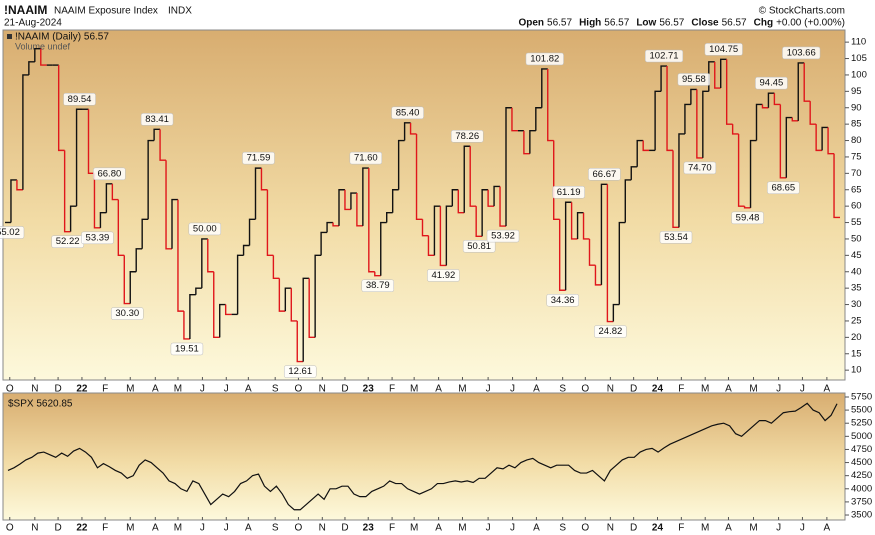 The image size is (875, 535). What do you see at coordinates (856, 206) in the screenshot?
I see `y-tick-label: 60` at bounding box center [856, 206].